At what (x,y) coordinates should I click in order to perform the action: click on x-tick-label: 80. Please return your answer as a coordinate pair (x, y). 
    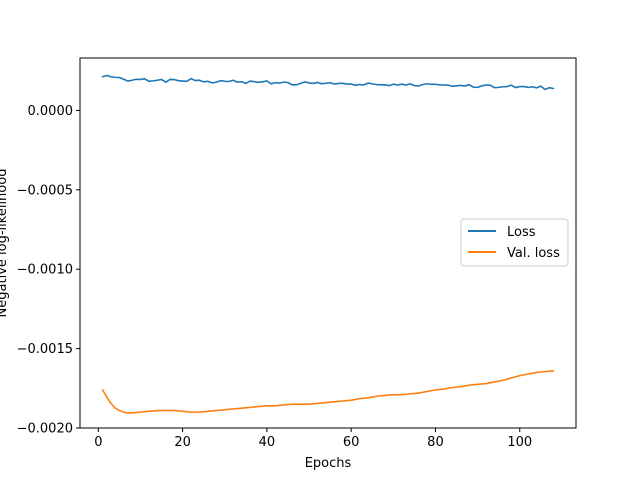
    Looking at the image, I should click on (435, 442).